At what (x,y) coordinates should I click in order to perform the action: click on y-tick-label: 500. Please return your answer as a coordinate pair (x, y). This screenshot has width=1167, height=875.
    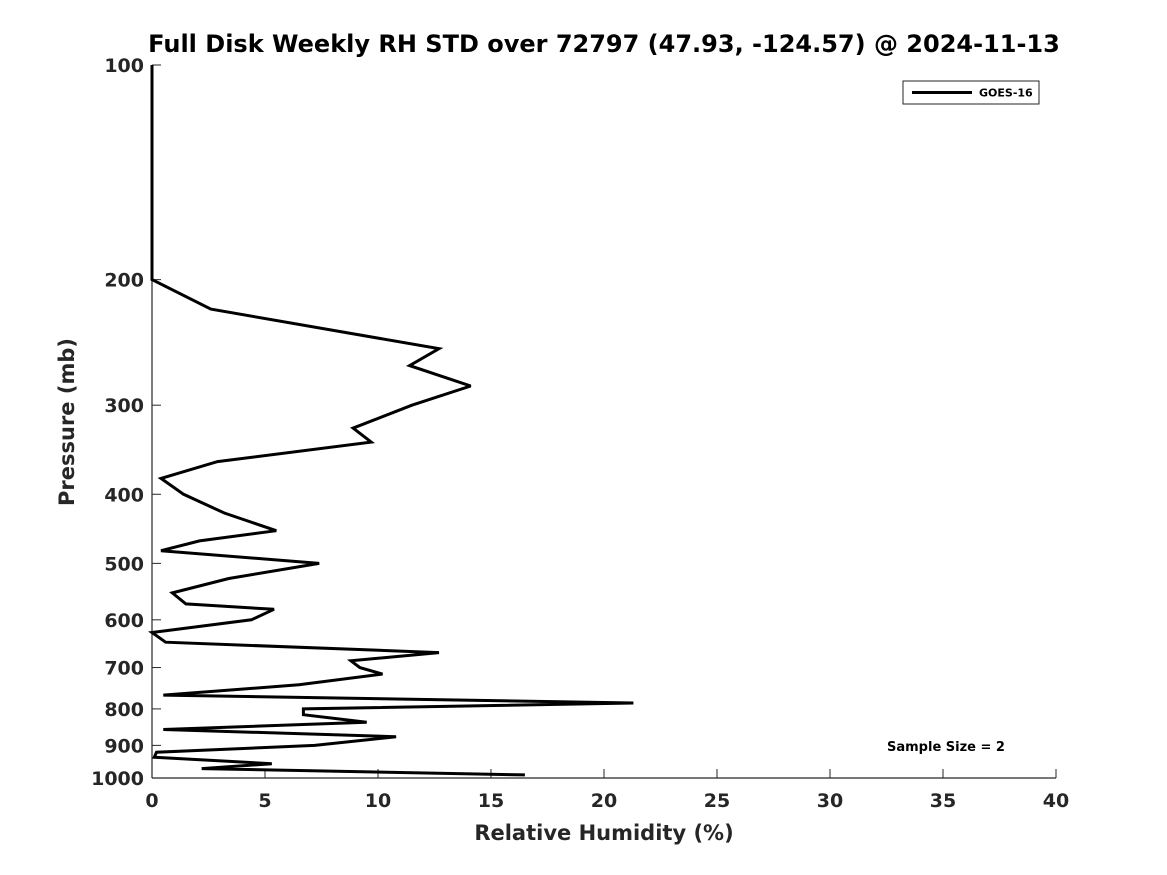
    Looking at the image, I should click on (124, 564).